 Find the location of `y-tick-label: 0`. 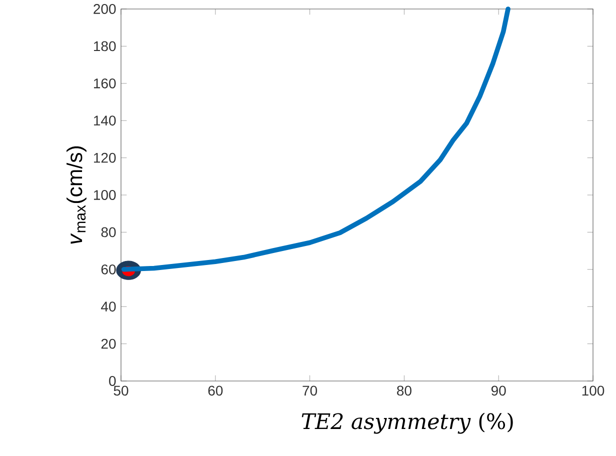

y-tick-label: 0 is located at coordinates (112, 381).